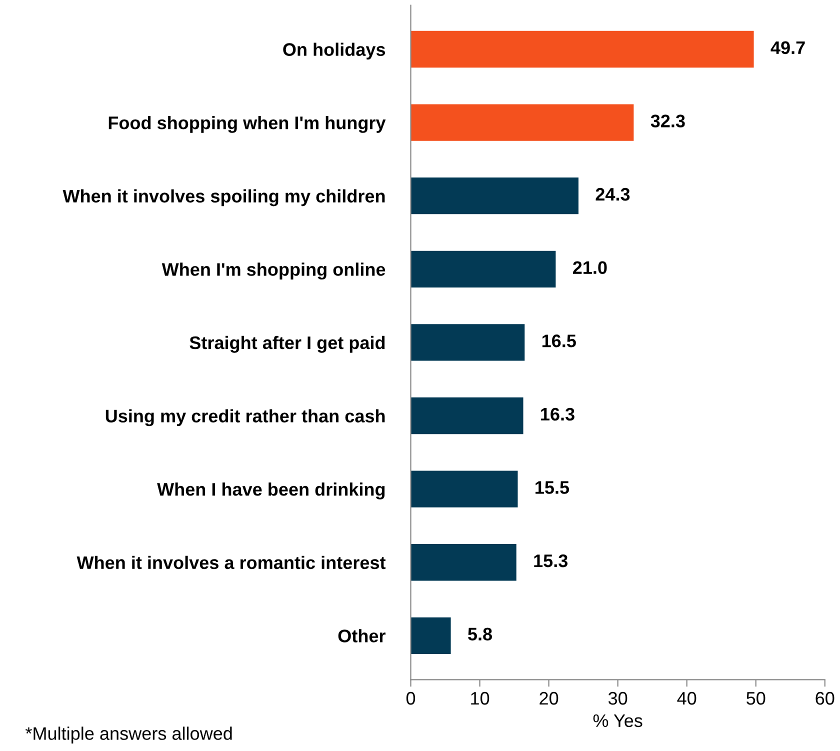  Describe the element at coordinates (247, 124) in the screenshot. I see `y-tick-label: Food shopping when I'm hungry` at that location.